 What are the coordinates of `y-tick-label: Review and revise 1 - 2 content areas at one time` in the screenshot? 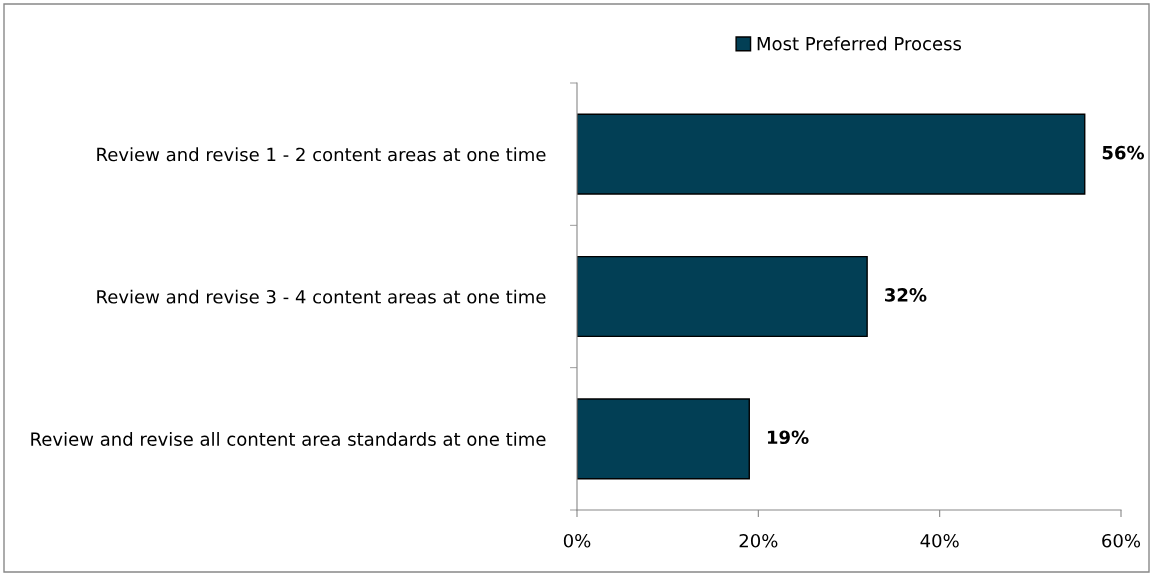 It's located at (321, 154).